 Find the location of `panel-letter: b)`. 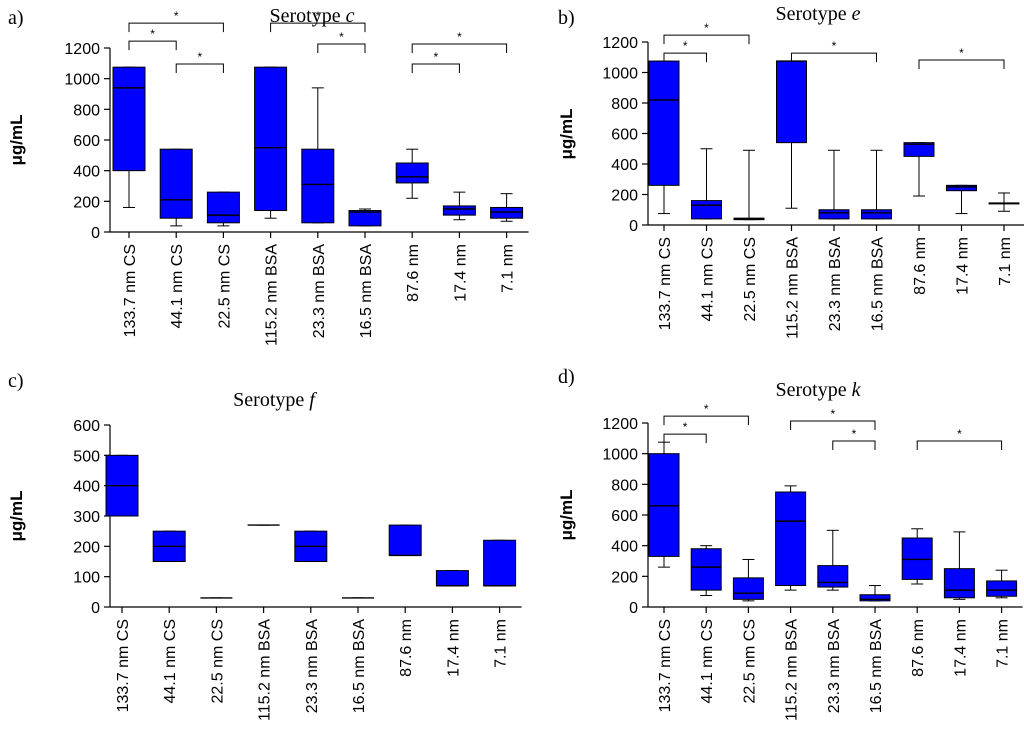

panel-letter: b) is located at coordinates (566, 18).